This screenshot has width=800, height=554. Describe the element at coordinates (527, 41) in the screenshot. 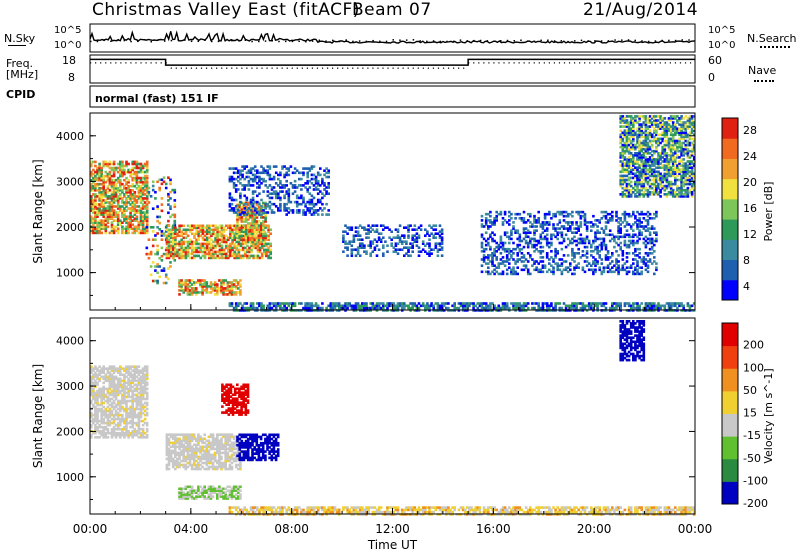

I see `nsearch-dot` at that location.